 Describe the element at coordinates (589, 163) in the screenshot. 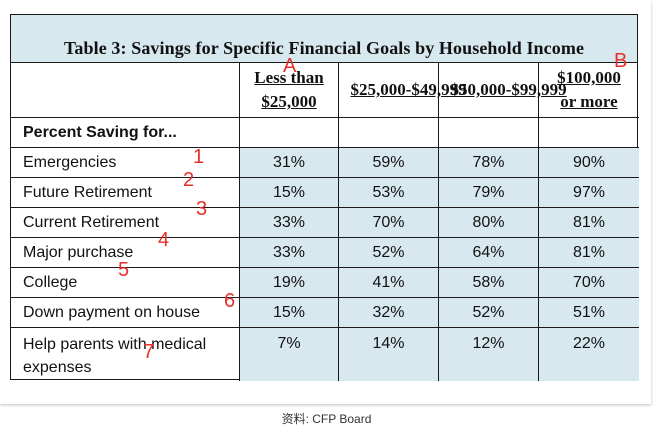

I see `table-cell: 90%` at that location.